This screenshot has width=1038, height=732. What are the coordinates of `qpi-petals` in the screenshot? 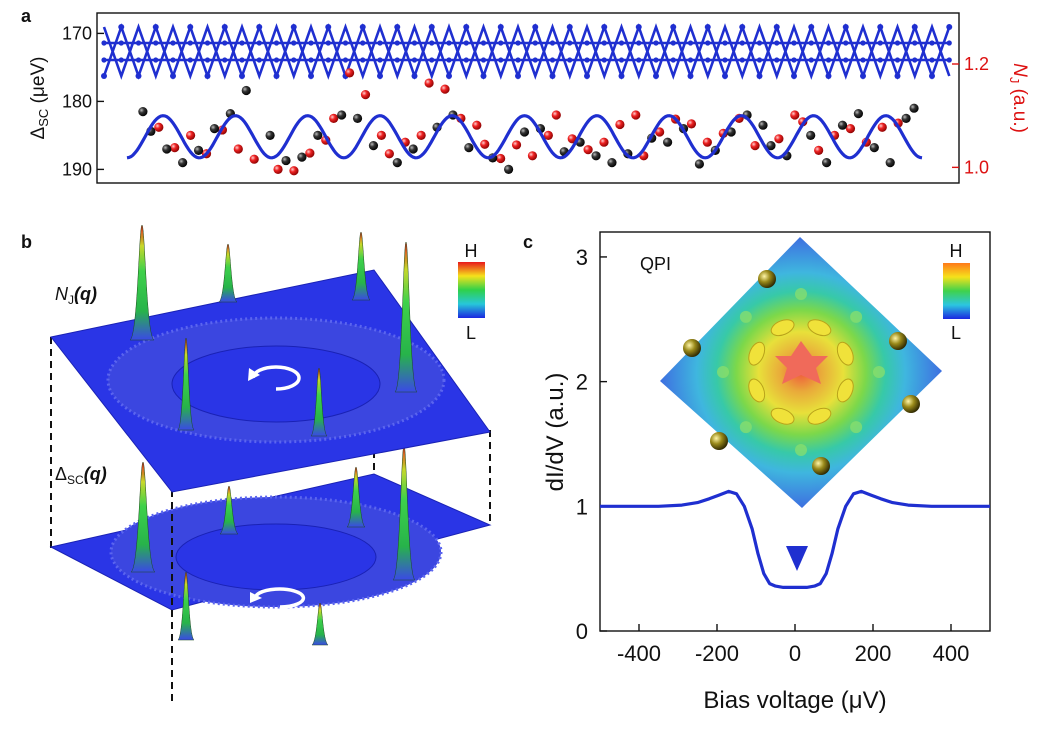 It's located at (801, 372).